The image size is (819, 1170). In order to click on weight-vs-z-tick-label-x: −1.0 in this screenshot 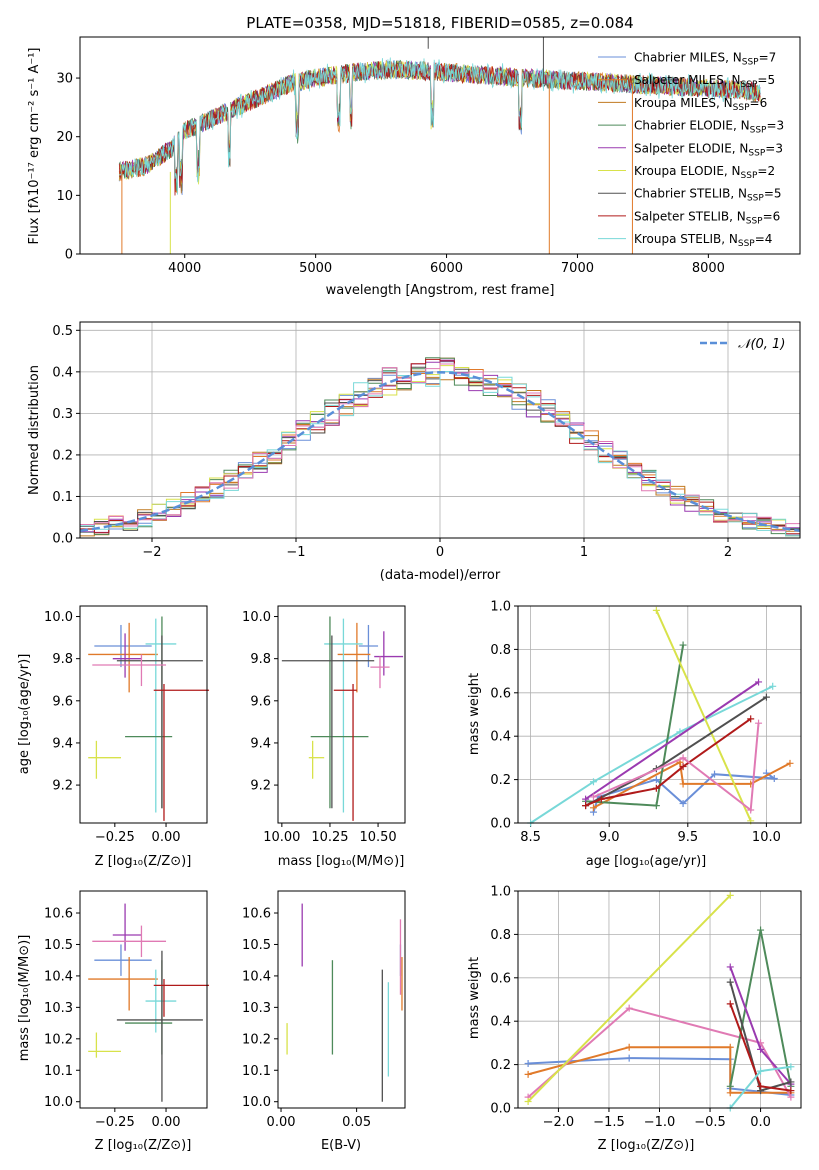, I will do `click(660, 1122)`.